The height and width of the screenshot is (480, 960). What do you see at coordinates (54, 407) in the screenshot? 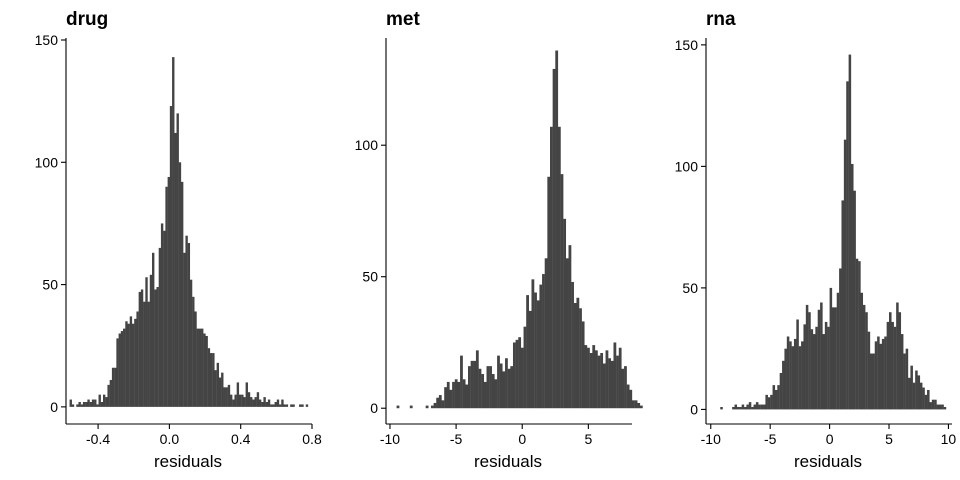
I see `y-tick-label-drug: 0` at bounding box center [54, 407].